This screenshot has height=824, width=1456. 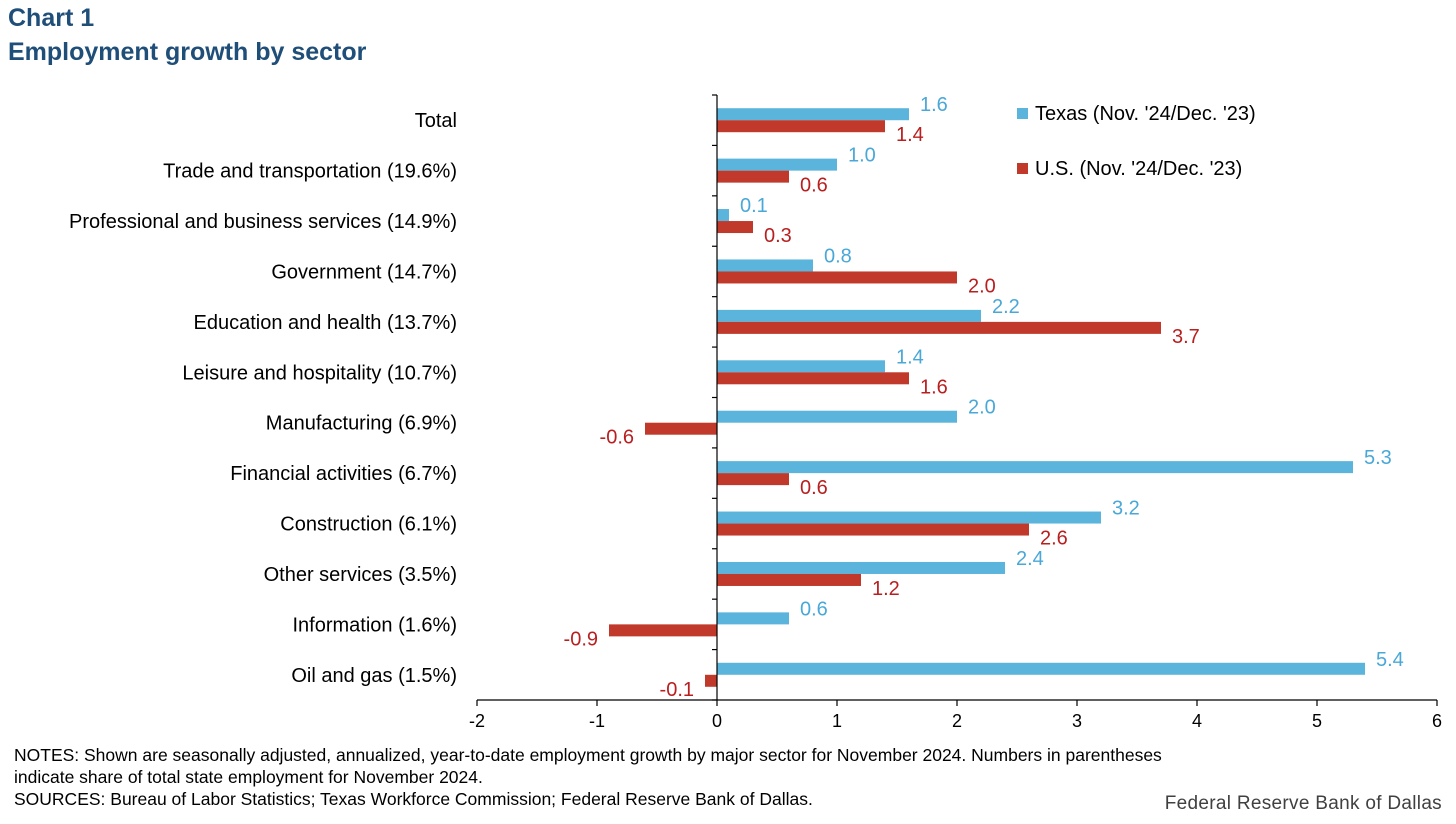 I want to click on category-label: Trade and transportation (19.6%), so click(x=310, y=172).